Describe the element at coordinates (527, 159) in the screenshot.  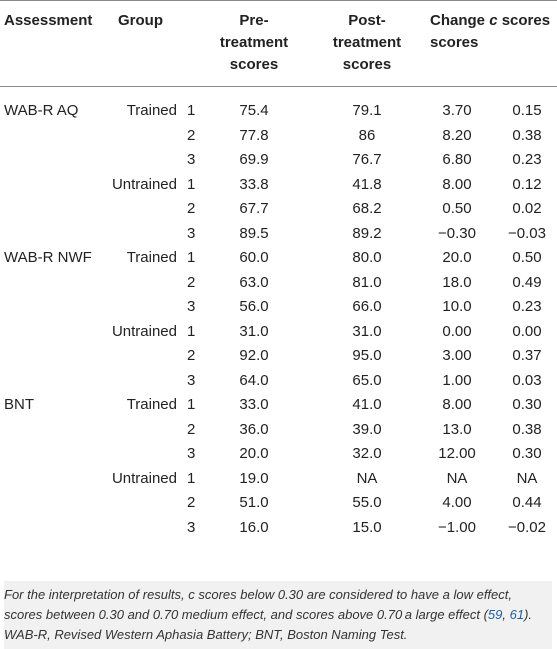
I see `cell-c-score: 0.23` at that location.